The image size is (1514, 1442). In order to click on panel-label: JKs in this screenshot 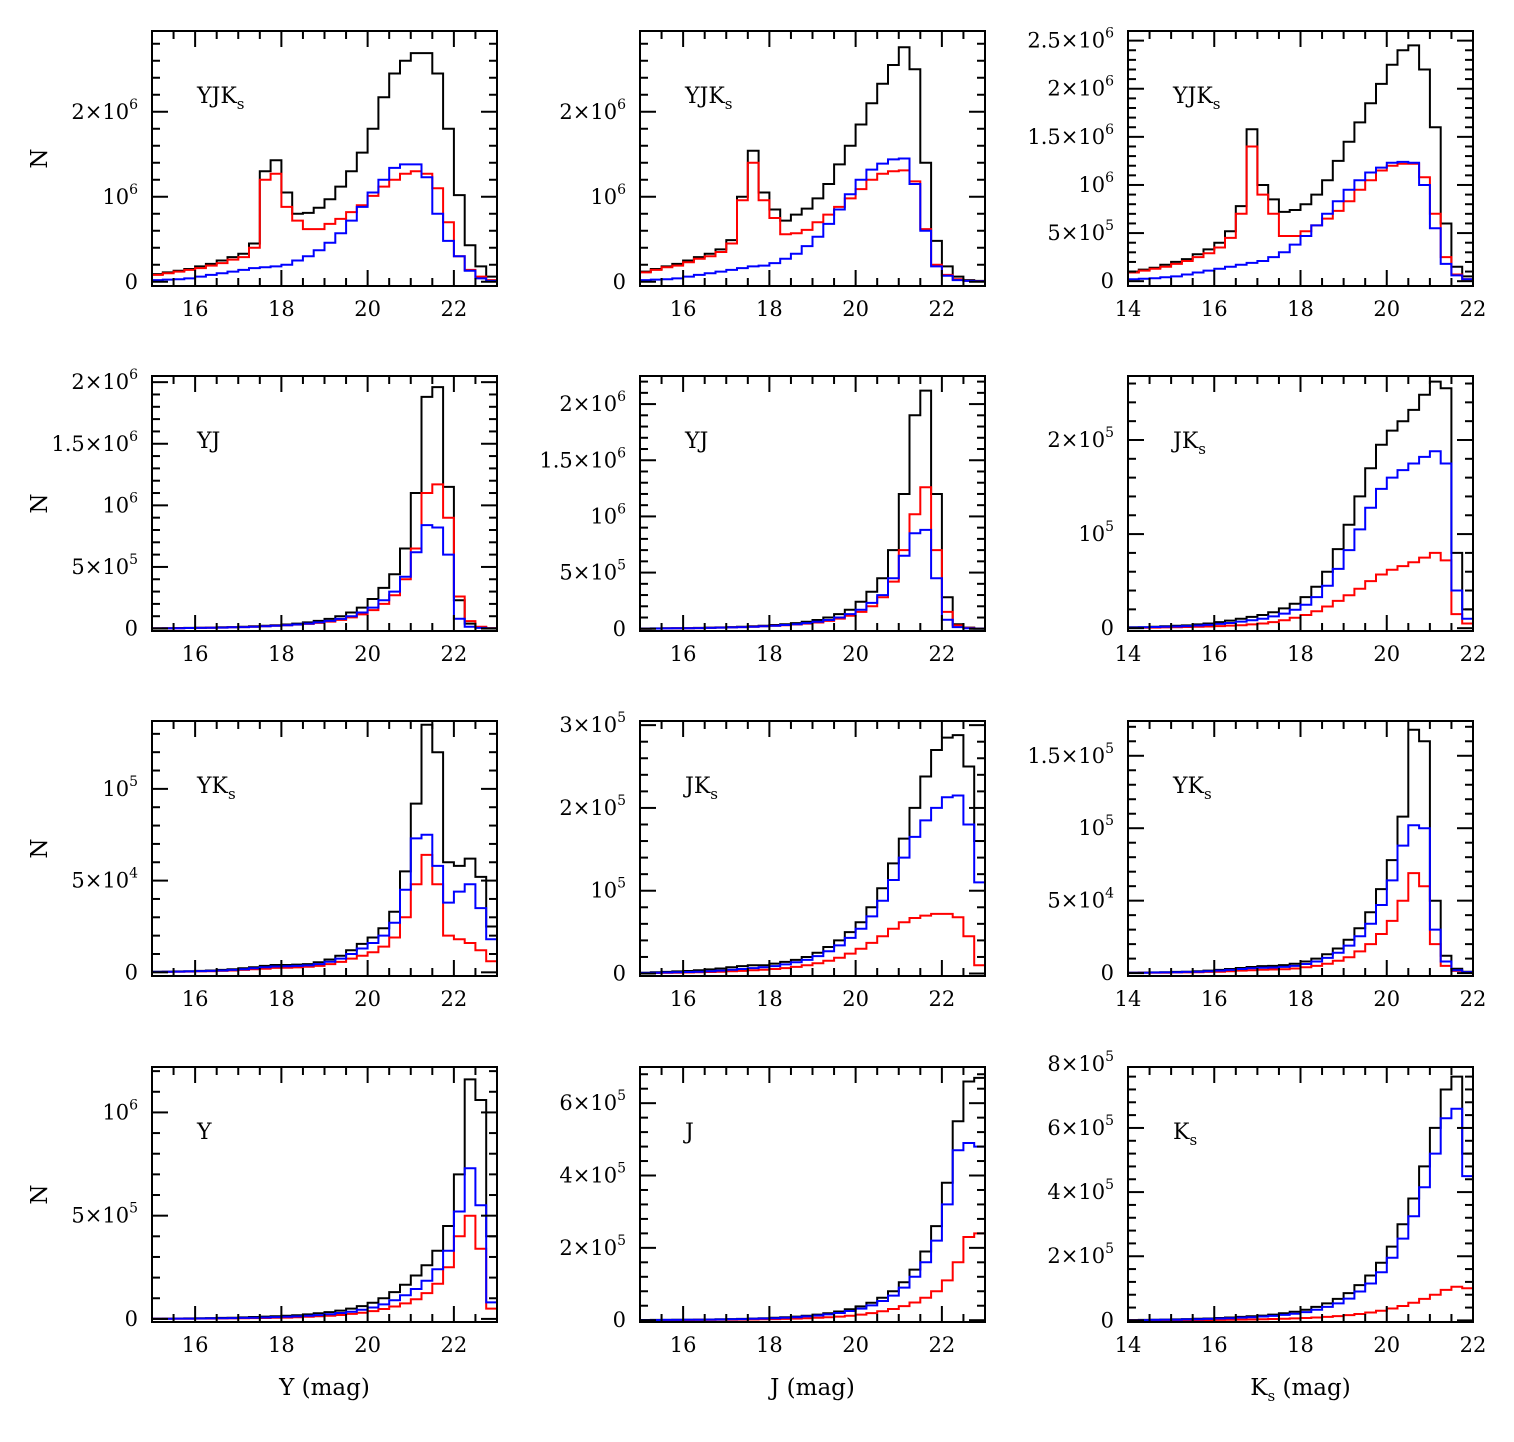, I will do `click(700, 788)`.